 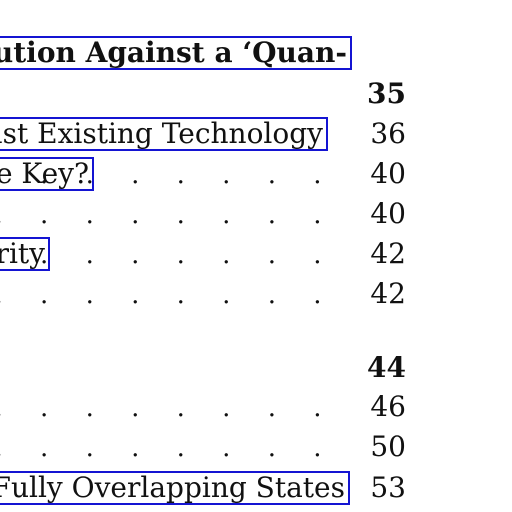 I want to click on toc-row: . . . . . . . . . . . . . . . 50, so click(x=256, y=447).